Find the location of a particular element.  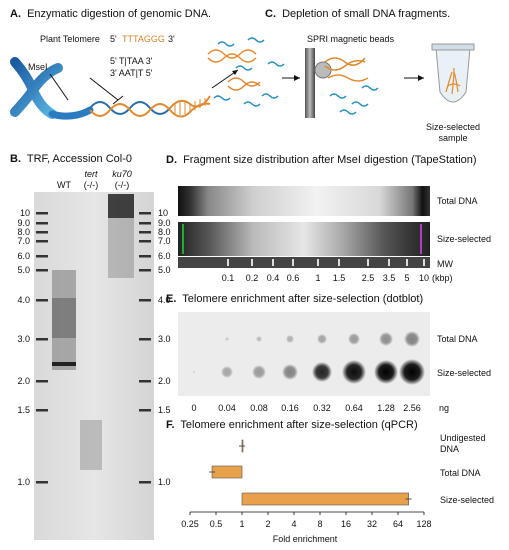

lane-ku70-genotype: (-/-) is located at coordinates (122, 185).